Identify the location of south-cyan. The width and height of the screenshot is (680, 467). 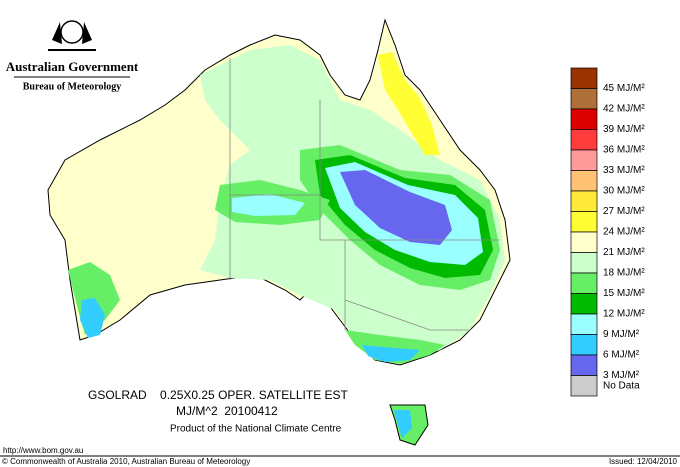
(391, 353).